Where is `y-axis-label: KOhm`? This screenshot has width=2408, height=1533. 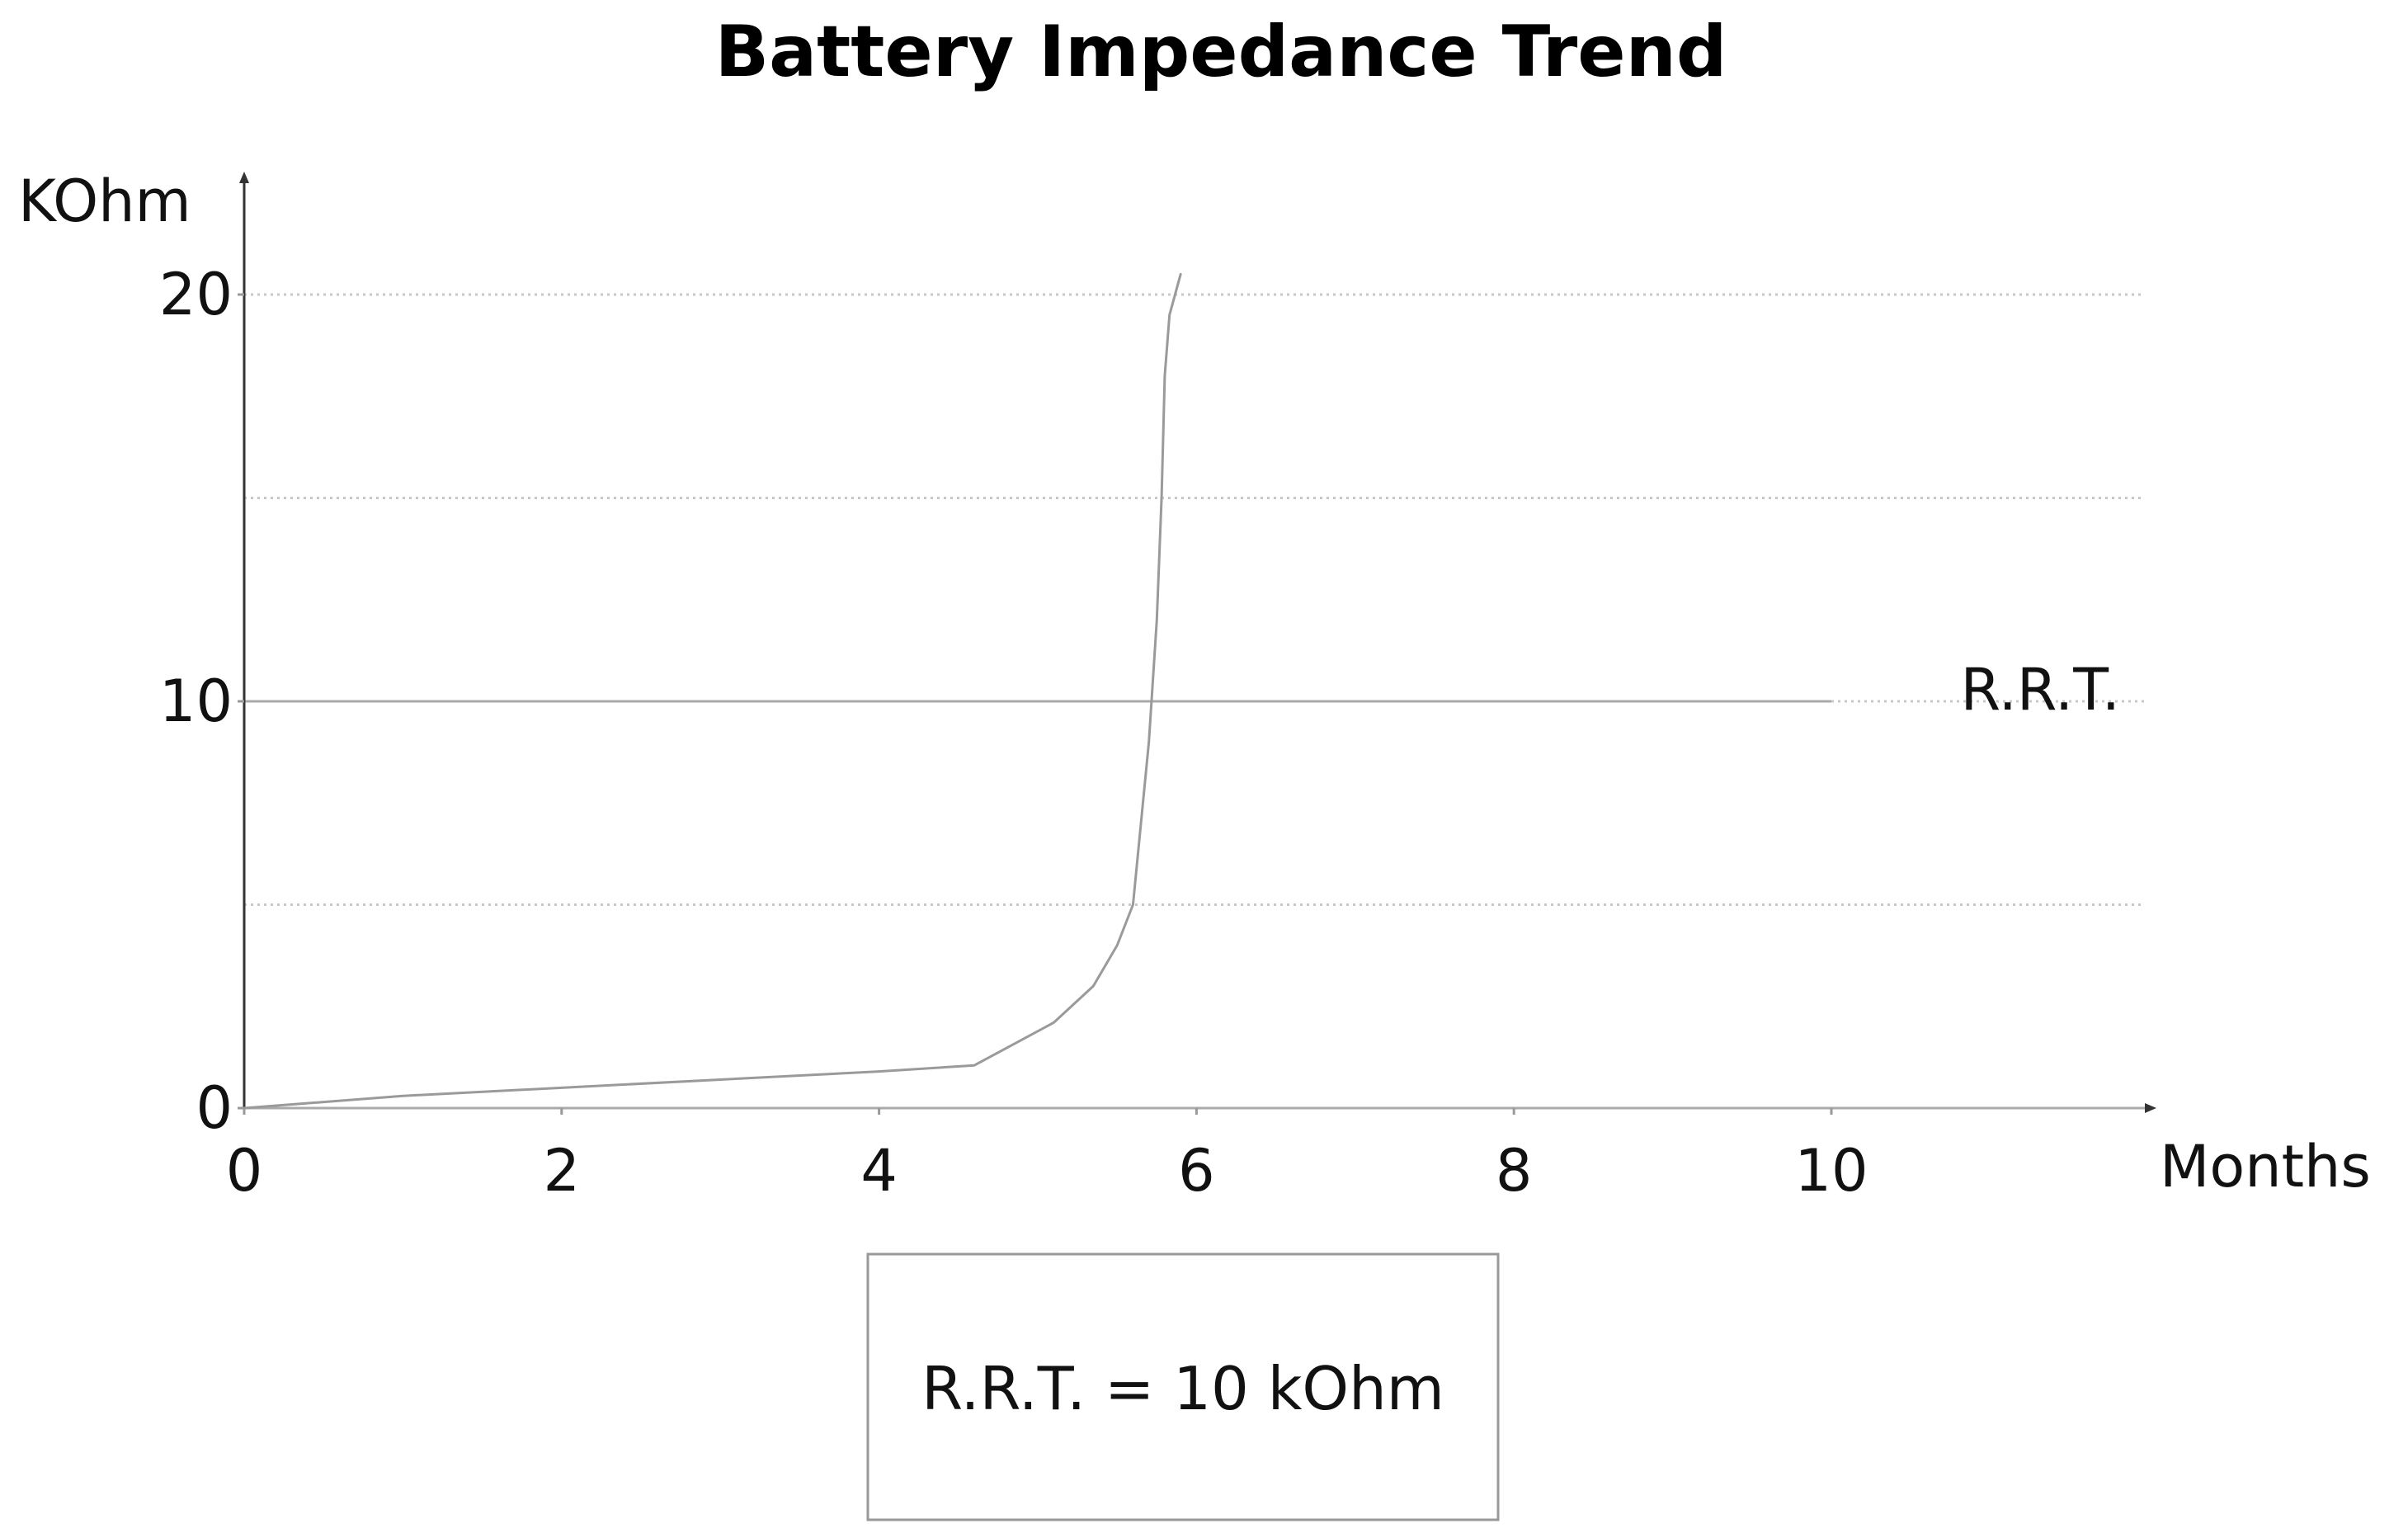 y-axis-label: KOhm is located at coordinates (104, 201).